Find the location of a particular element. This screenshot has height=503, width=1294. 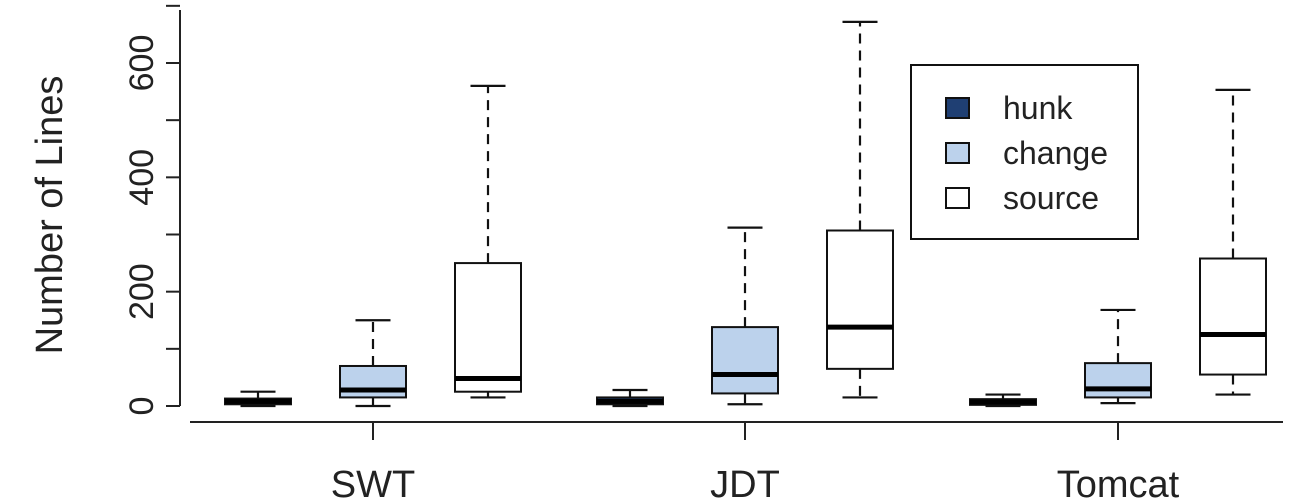

x-tick-label: JDT is located at coordinates (745, 483).